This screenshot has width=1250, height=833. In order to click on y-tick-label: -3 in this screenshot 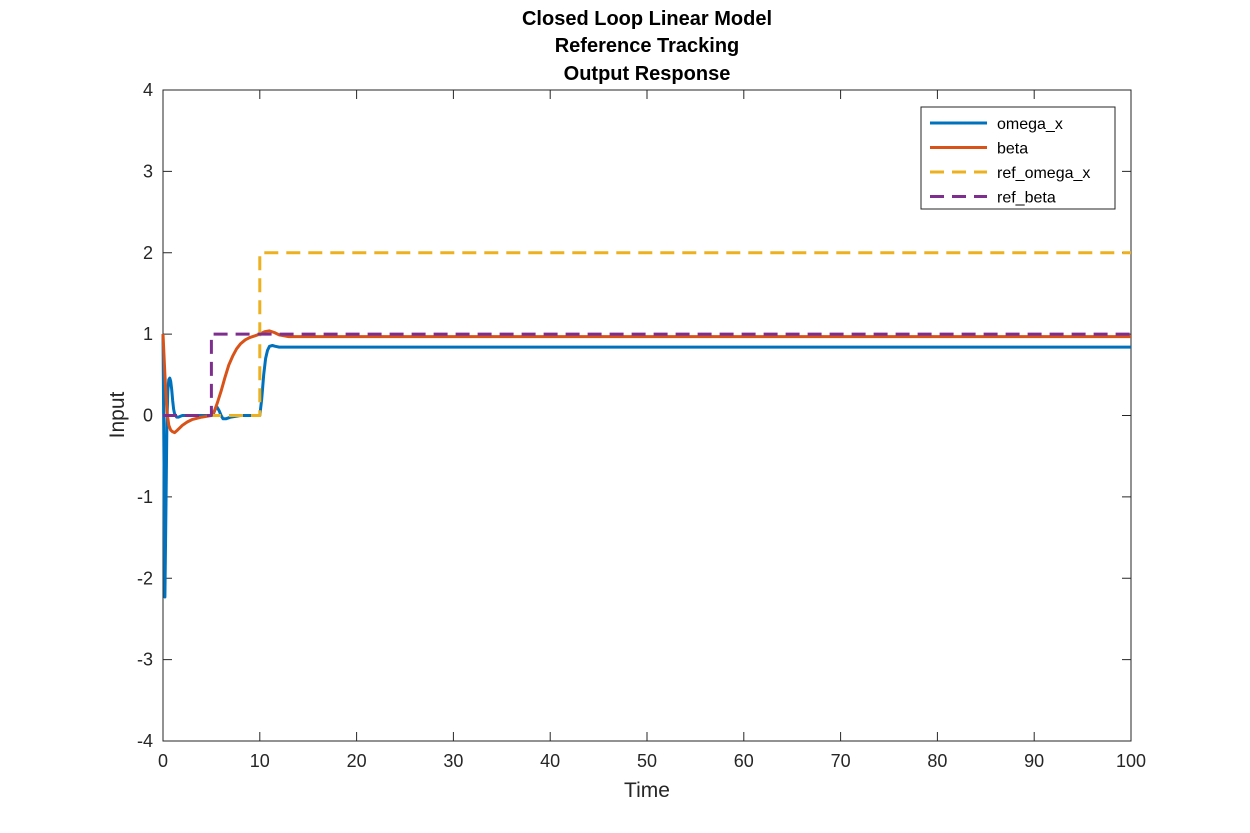, I will do `click(145, 660)`.